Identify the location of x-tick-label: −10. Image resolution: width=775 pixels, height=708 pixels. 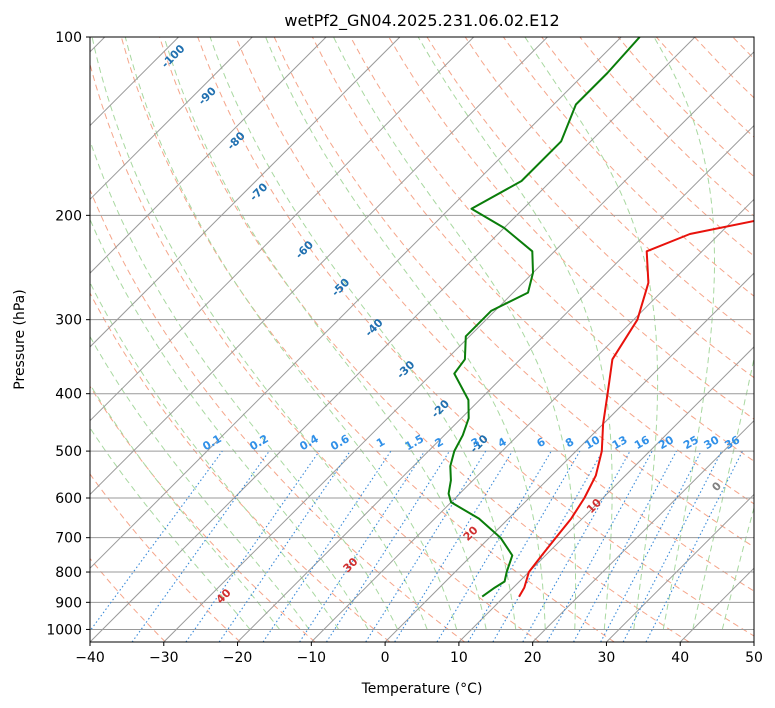
(312, 658).